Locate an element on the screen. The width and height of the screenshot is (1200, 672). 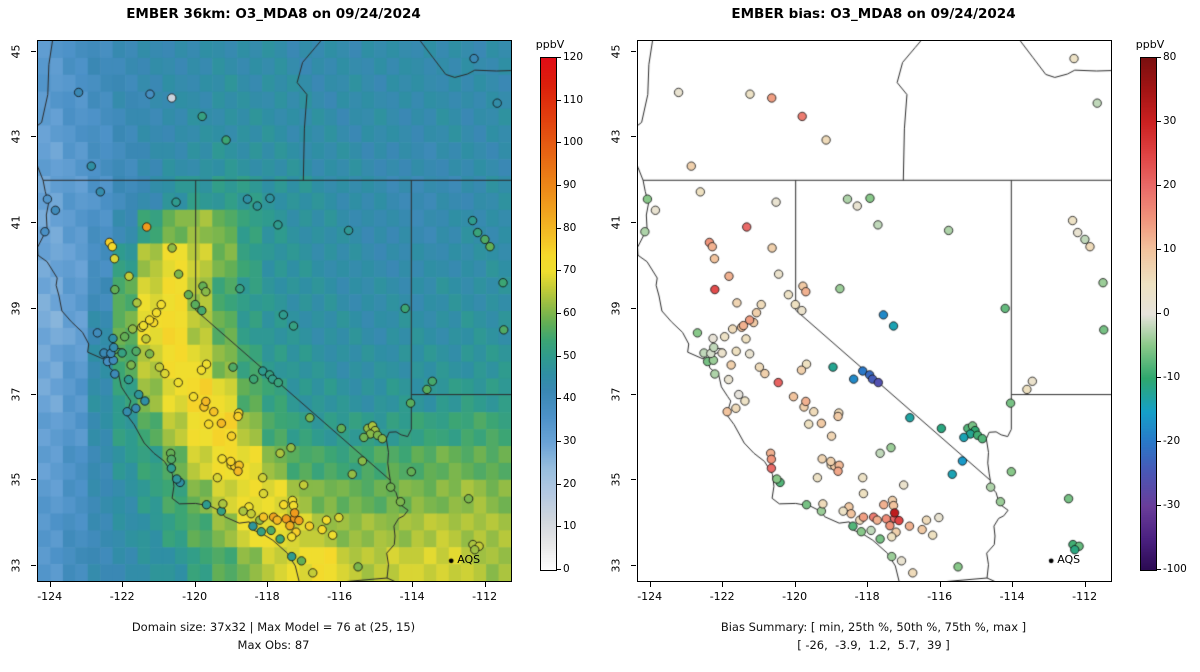
colorbar-tick-label: 110 is located at coordinates (573, 99).